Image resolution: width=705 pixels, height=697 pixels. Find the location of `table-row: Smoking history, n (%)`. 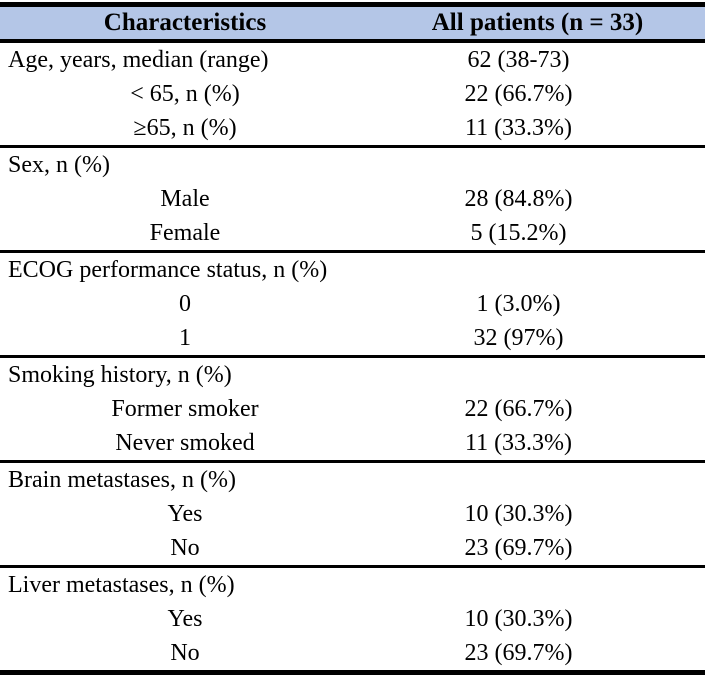

table-row: Smoking history, n (%) is located at coordinates (352, 375).